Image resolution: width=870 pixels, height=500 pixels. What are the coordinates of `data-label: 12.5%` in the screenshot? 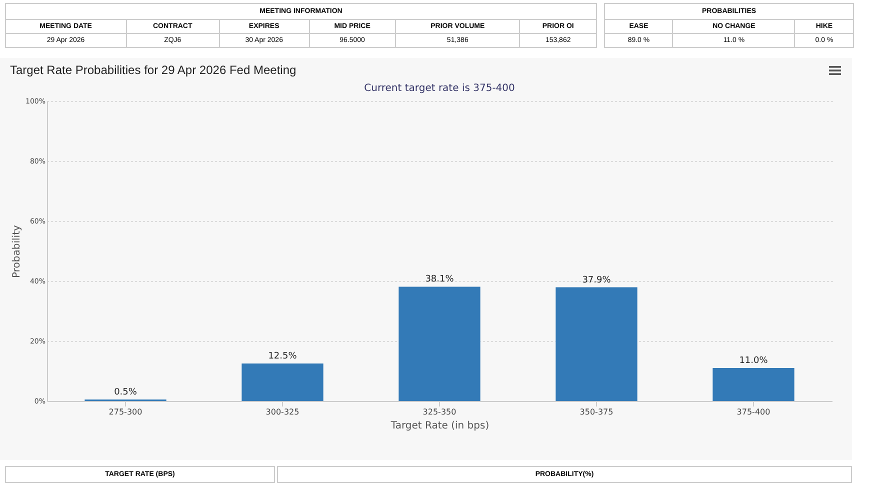 It's located at (283, 357).